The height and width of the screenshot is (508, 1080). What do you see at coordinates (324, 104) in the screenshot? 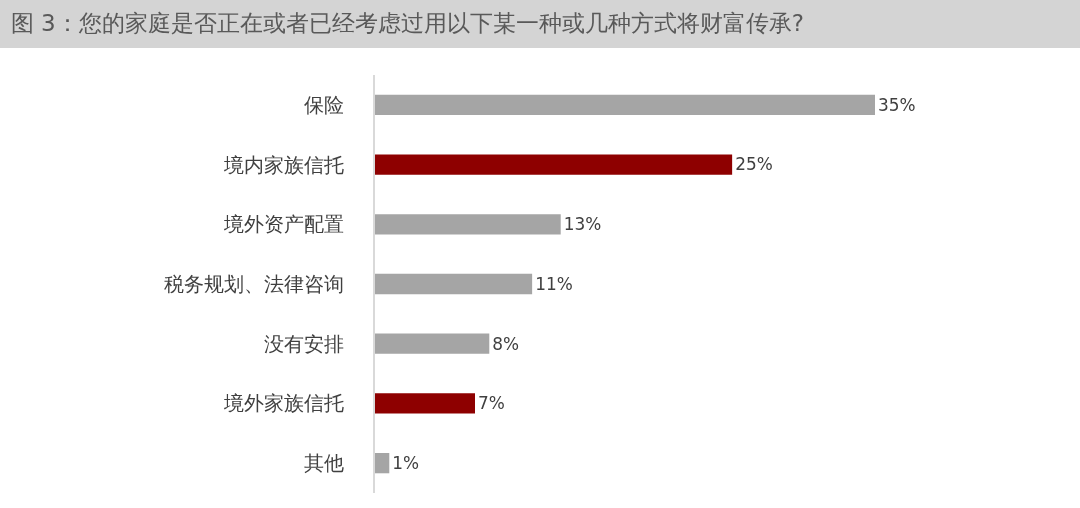
I see `y-tick-label: 保险` at bounding box center [324, 104].